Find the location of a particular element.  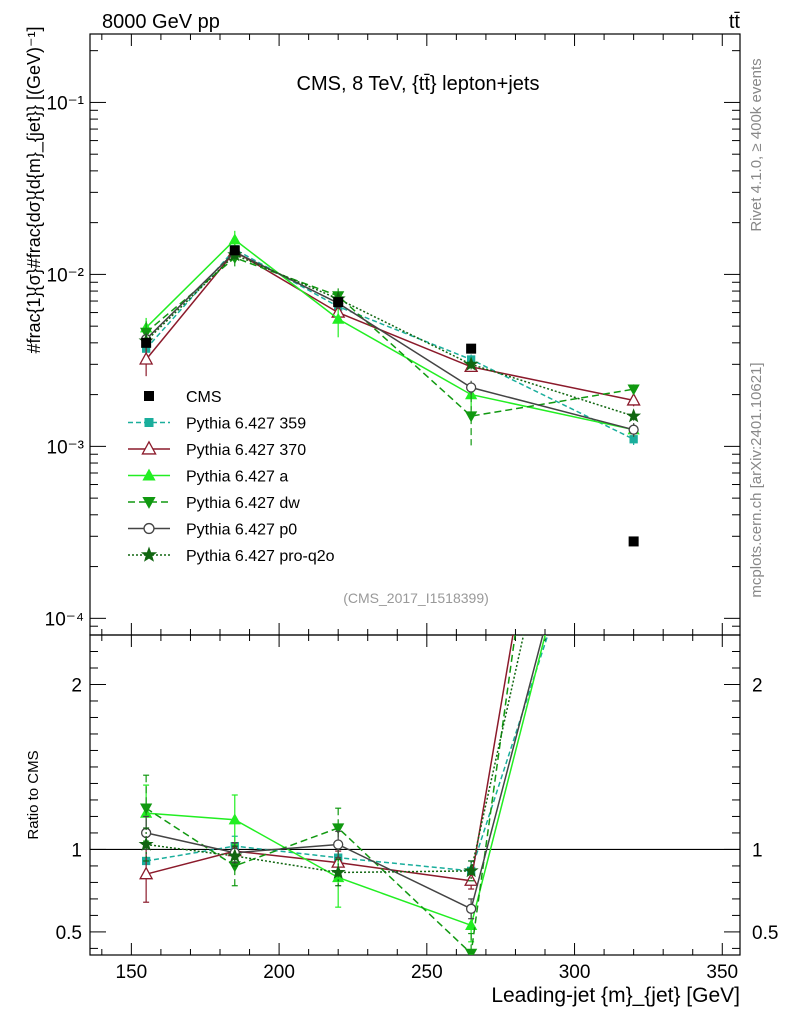

ratio-y-tick-label-right: 0.5 is located at coordinates (765, 933).